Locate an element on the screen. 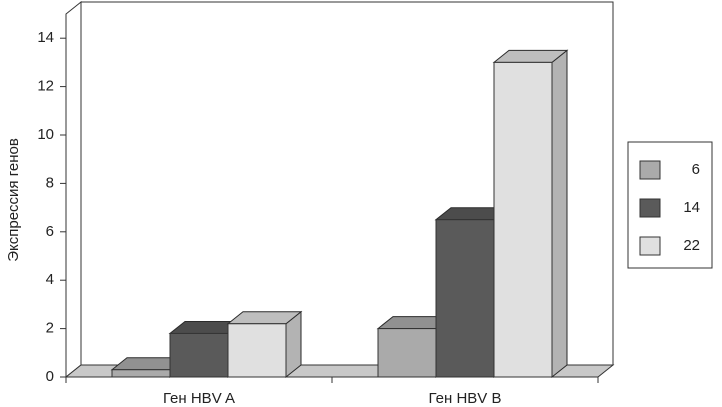 Image resolution: width=722 pixels, height=407 pixels. legend-label: 14 is located at coordinates (691, 207).